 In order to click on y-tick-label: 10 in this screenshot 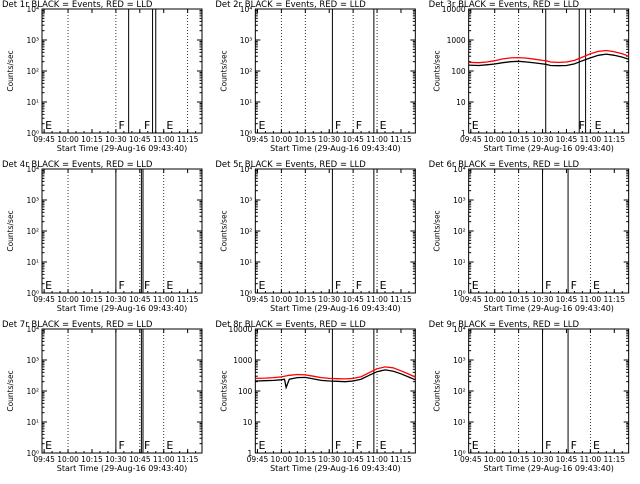, I will do `click(461, 102)`.